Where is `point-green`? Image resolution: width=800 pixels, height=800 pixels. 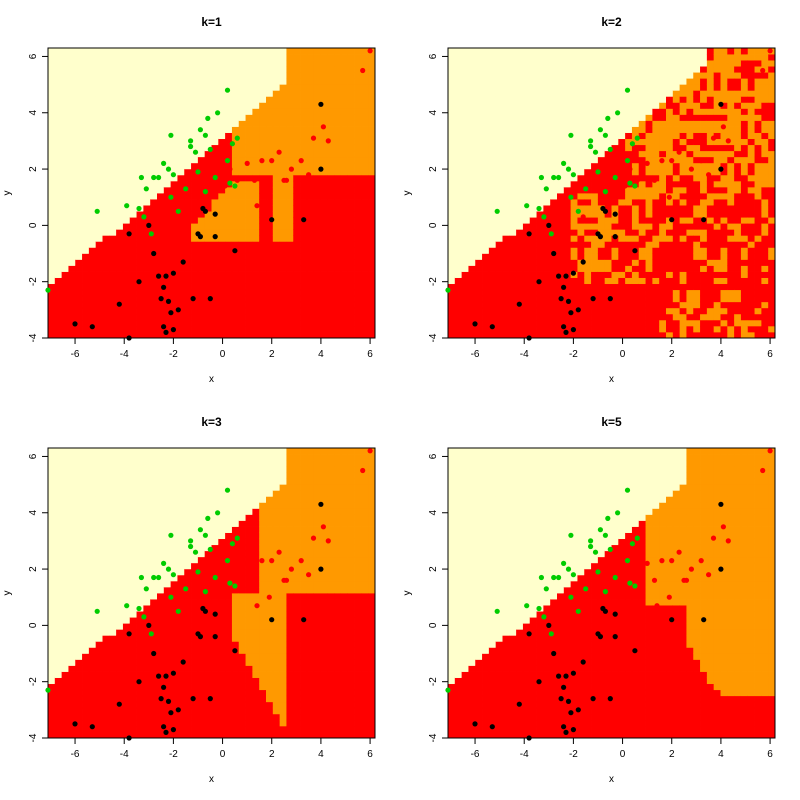
point-green is located at coordinates (591, 141).